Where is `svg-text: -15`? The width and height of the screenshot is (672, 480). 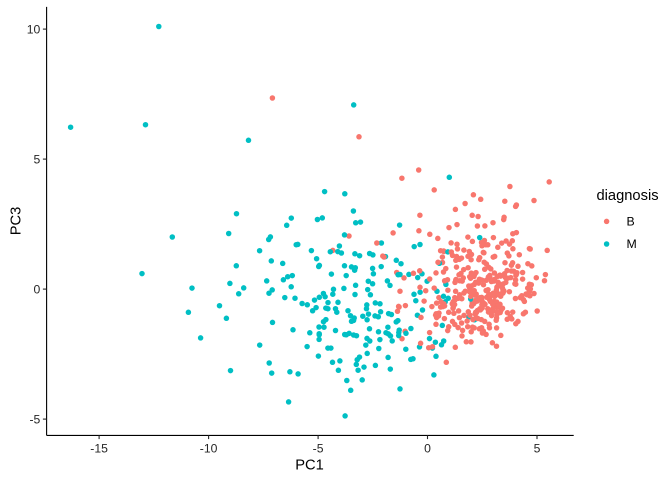
svg-text: -15 is located at coordinates (99, 449).